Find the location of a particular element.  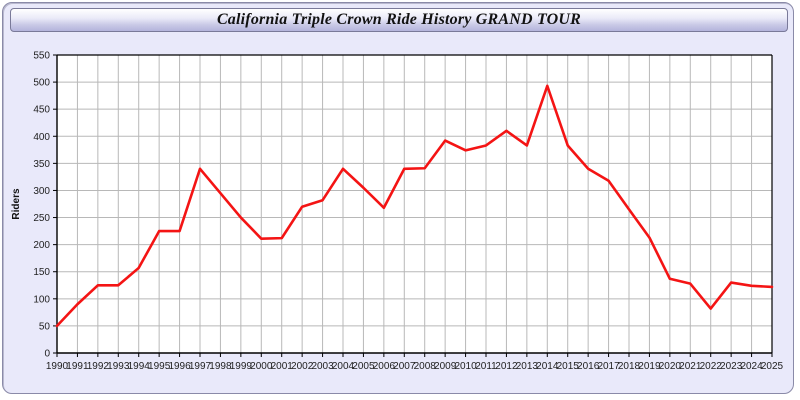

y-axis-tick-label: 350 is located at coordinates (41, 164).